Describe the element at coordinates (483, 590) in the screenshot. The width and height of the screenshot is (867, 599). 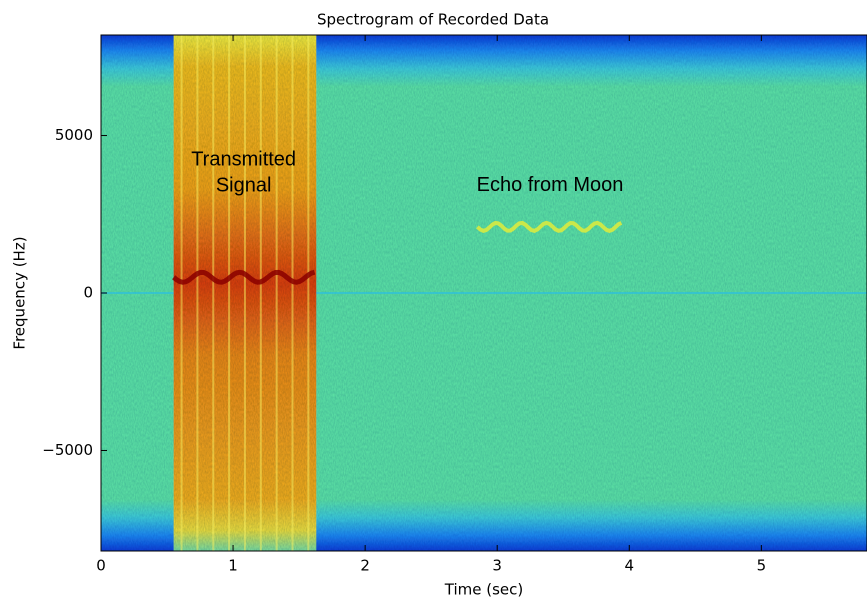
I see `x-axis-label: Time (sec)` at that location.